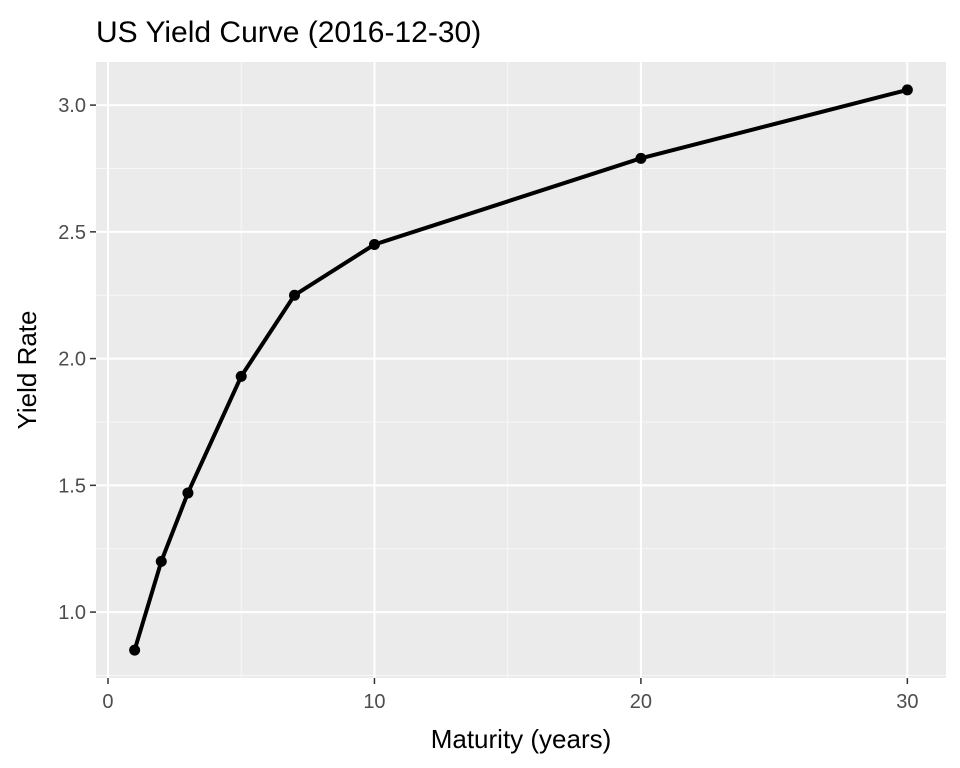 Image resolution: width=960 pixels, height=768 pixels. What do you see at coordinates (374, 702) in the screenshot?
I see `x-tick-label: 10` at bounding box center [374, 702].